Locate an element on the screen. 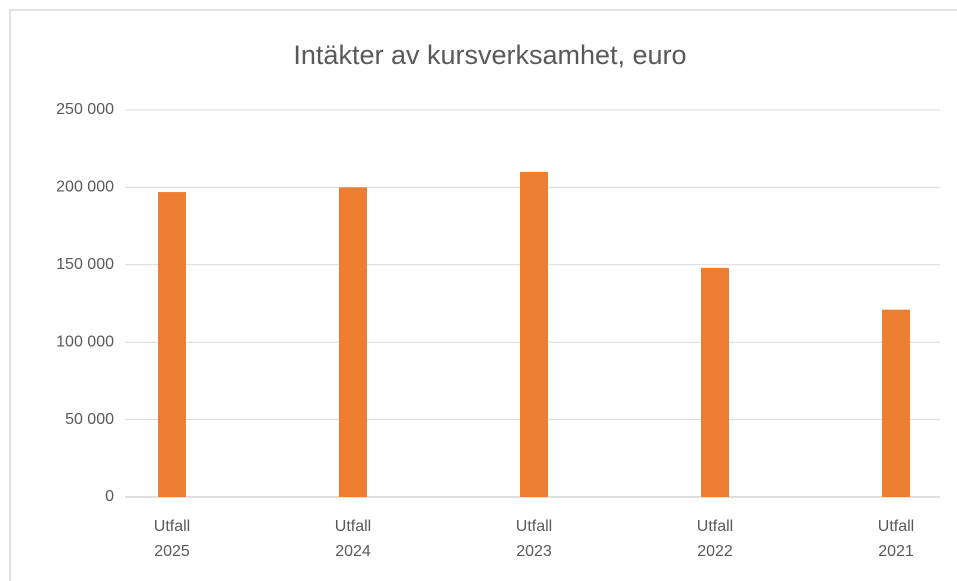 The image size is (957, 581). x-tick-label: Utfall 2025 is located at coordinates (172, 539).